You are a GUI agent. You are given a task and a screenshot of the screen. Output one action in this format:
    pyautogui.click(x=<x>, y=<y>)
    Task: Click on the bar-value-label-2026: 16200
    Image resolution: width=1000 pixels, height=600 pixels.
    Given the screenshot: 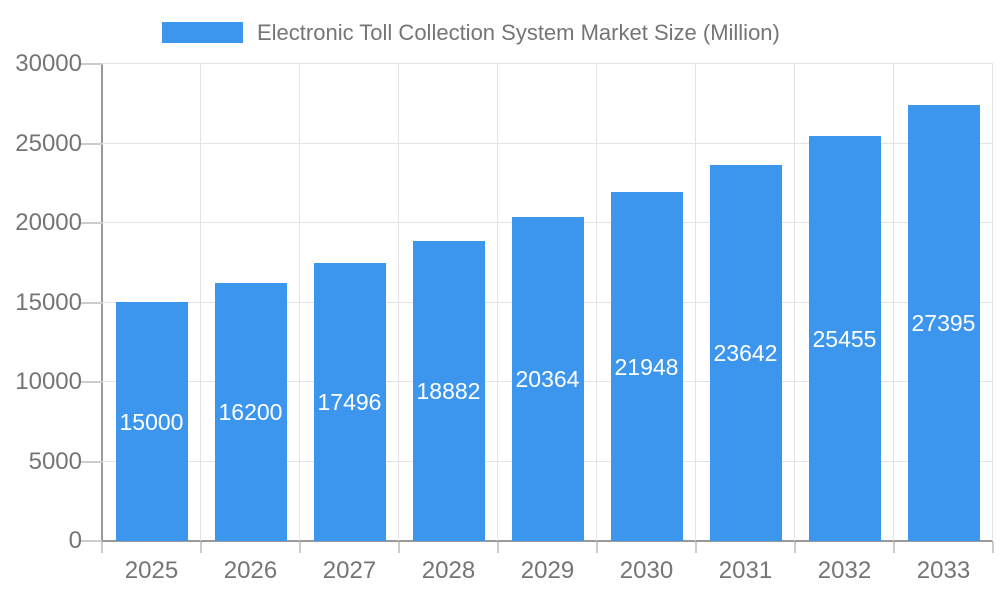 What is the action you would take?
    pyautogui.click(x=250, y=412)
    